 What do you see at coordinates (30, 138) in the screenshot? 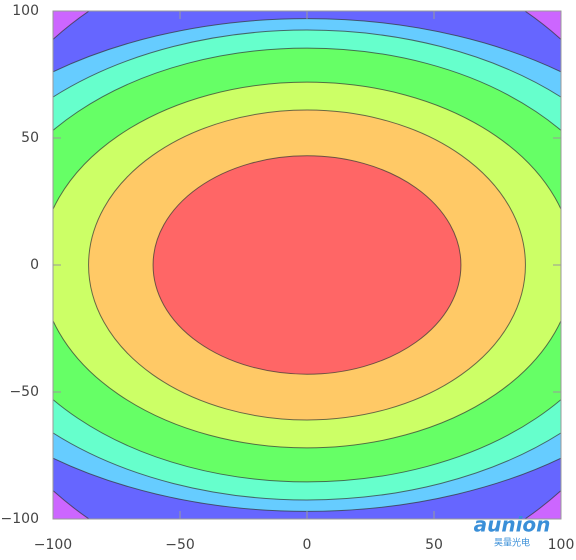
I see `y-tick-label: 50` at bounding box center [30, 138].